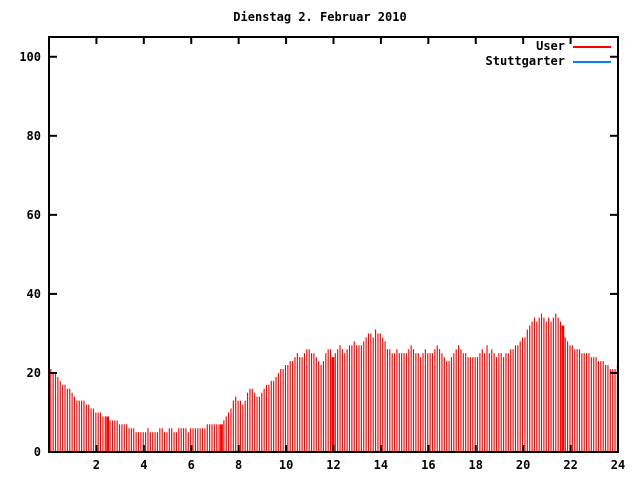 This screenshot has height=480, width=640. Describe the element at coordinates (37, 452) in the screenshot. I see `y-axis-tick-label: 0` at that location.